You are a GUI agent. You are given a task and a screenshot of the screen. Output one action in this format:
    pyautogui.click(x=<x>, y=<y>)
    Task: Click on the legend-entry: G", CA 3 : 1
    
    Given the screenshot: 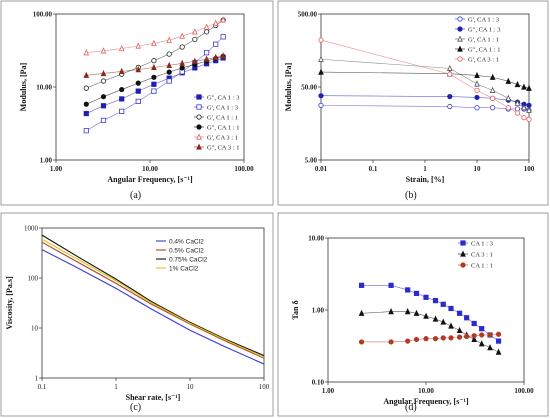 What is the action you would take?
    pyautogui.click(x=223, y=148)
    